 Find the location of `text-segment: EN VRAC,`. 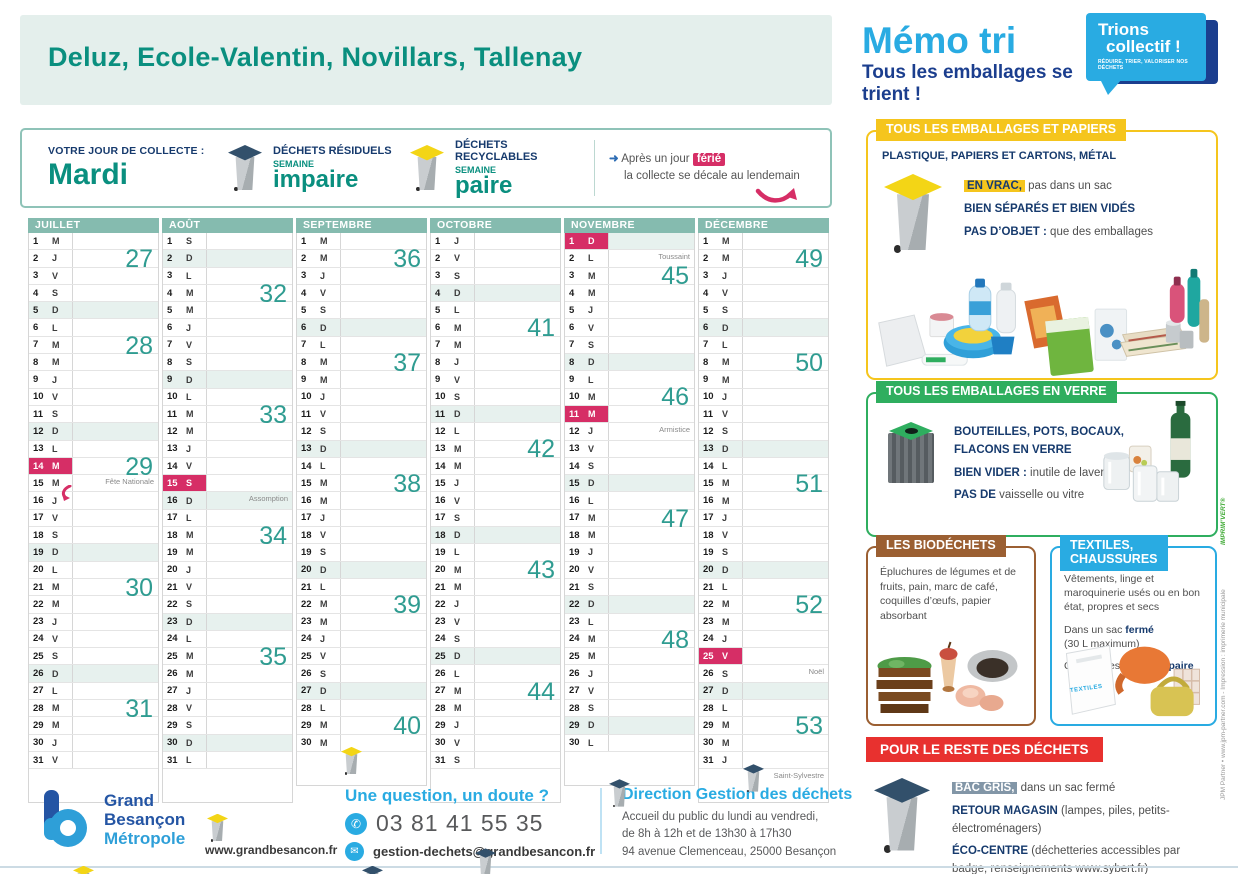

text-segment: EN VRAC, is located at coordinates (994, 186).